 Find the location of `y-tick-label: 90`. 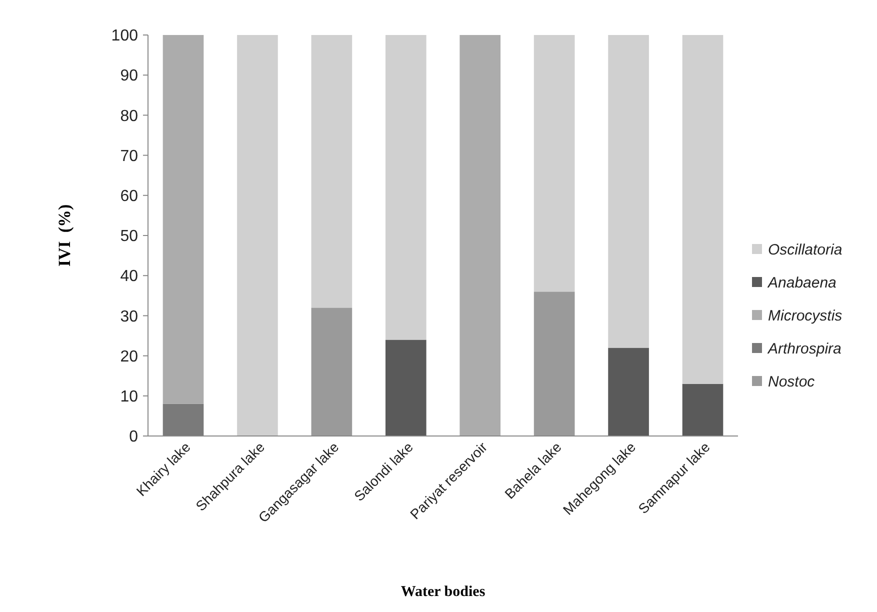

y-tick-label: 90 is located at coordinates (129, 76).